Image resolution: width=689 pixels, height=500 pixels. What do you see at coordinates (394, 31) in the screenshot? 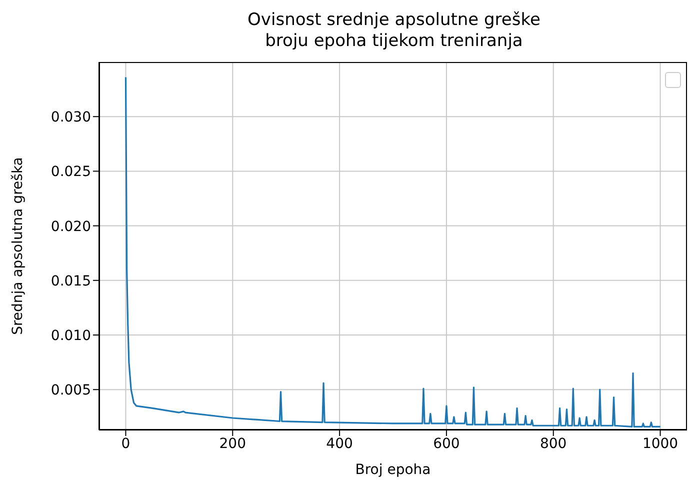
I see `chart-title: Ovisnost srednje apsolutne greške broju epoha tijekom treniranja` at bounding box center [394, 31].